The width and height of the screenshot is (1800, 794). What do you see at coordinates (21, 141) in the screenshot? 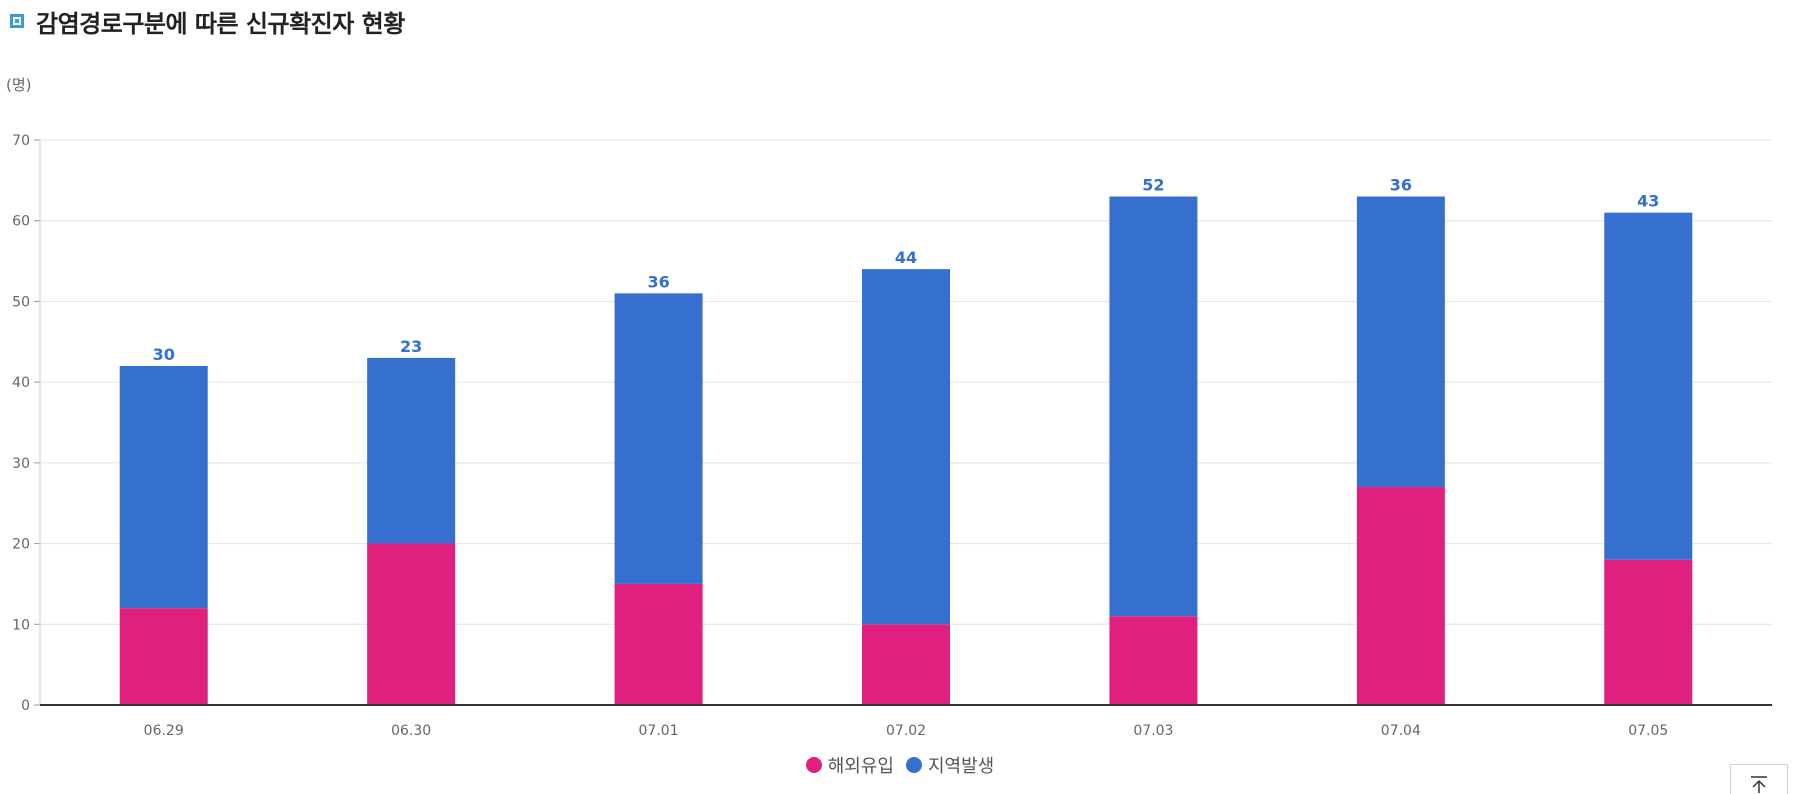
I see `y-tick-label: 70` at bounding box center [21, 141].